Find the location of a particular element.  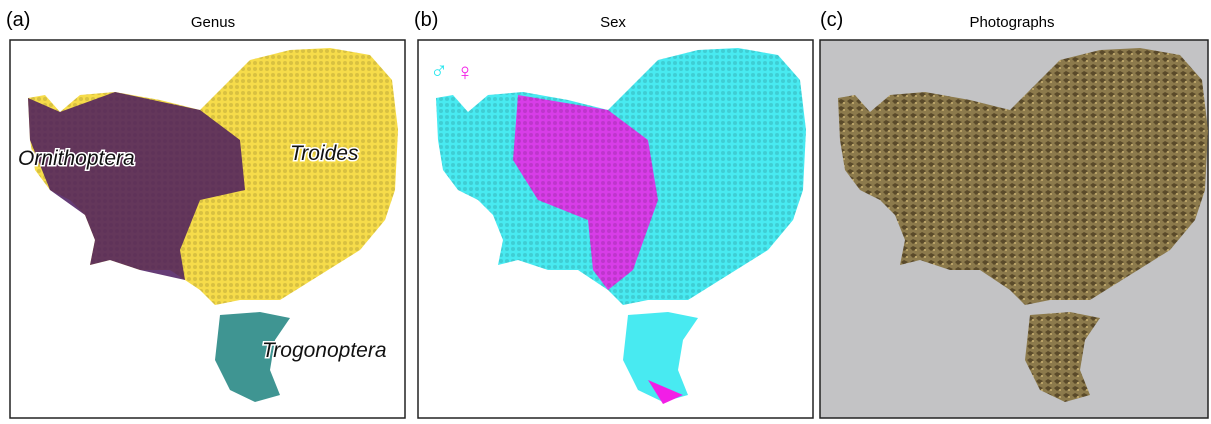

panel-letter: (a) is located at coordinates (18, 20).